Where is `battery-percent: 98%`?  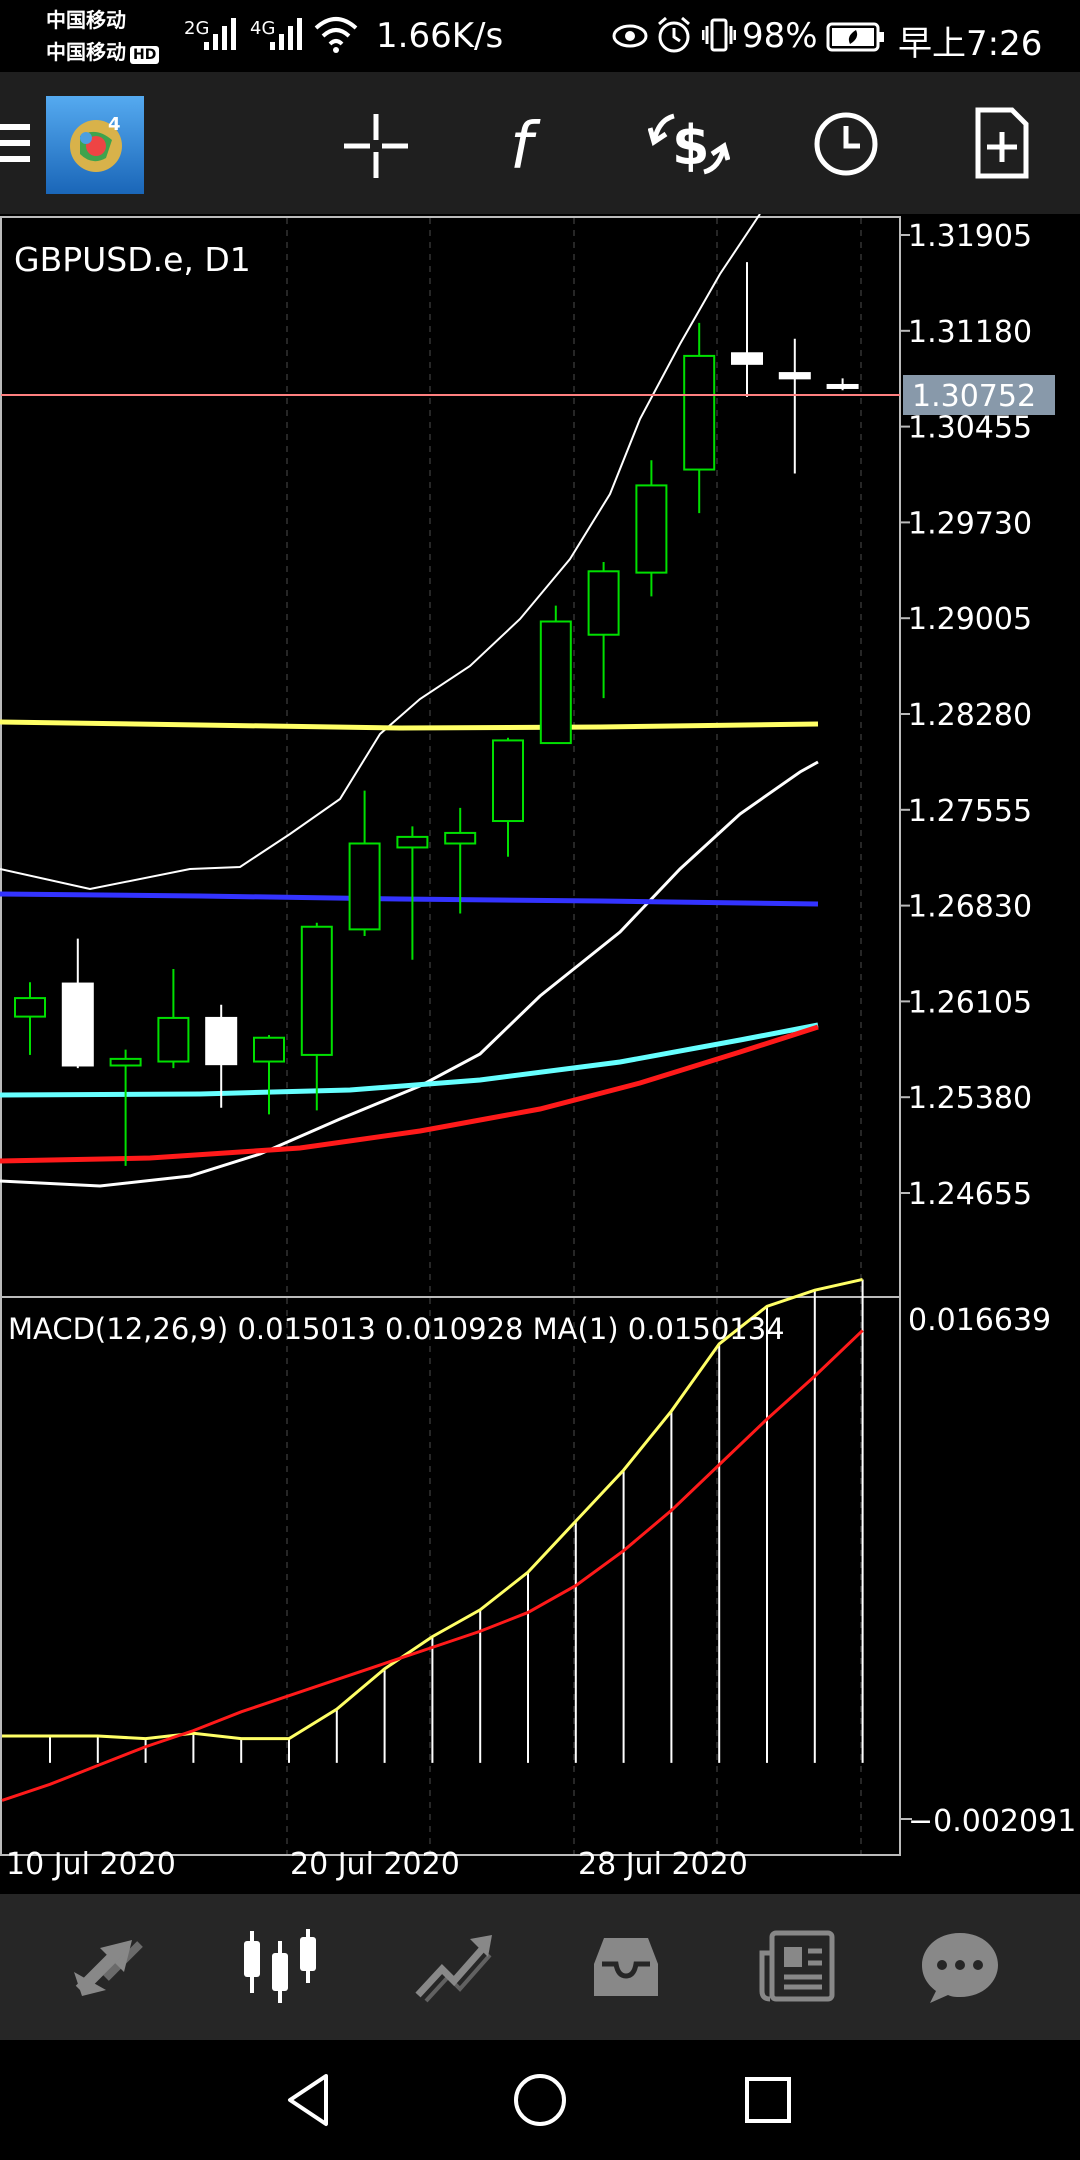
battery-percent: 98% is located at coordinates (780, 36).